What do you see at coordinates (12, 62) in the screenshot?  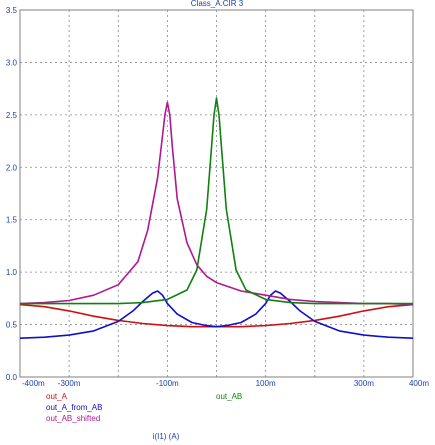 I see `y-tick-label: 3.0` at bounding box center [12, 62].